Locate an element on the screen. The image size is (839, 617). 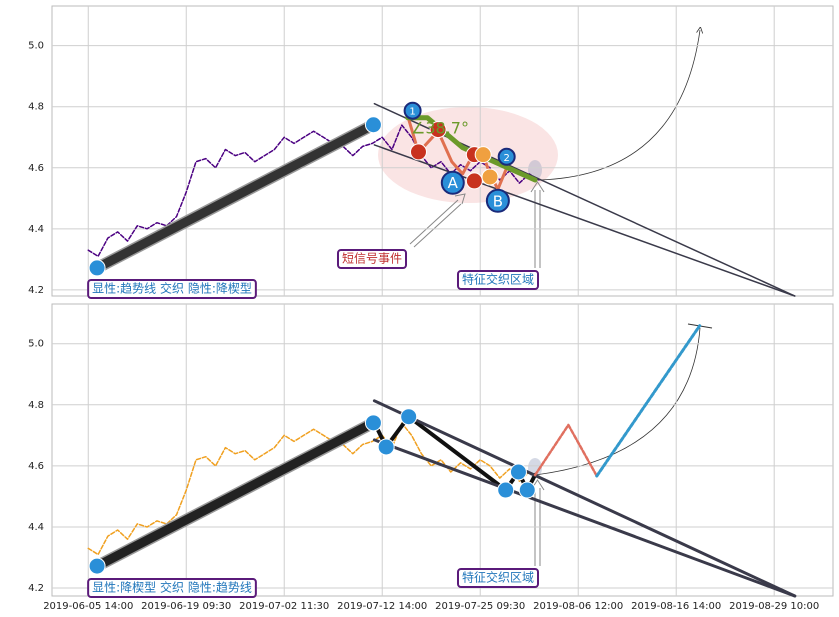
marker-label: A is located at coordinates (453, 183).